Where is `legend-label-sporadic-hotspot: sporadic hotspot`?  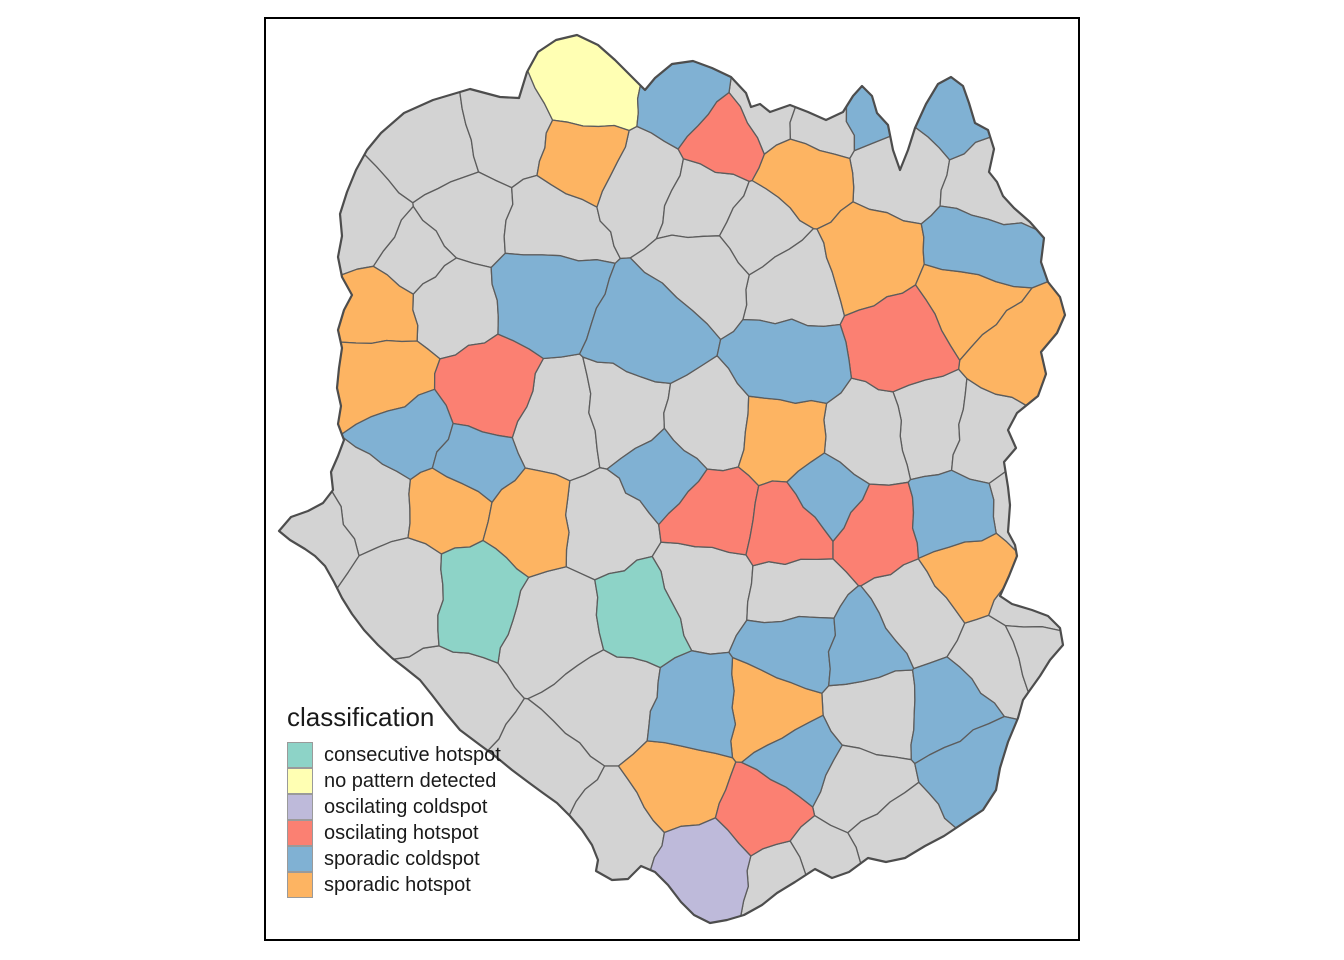
legend-label-sporadic-hotspot: sporadic hotspot is located at coordinates (397, 884).